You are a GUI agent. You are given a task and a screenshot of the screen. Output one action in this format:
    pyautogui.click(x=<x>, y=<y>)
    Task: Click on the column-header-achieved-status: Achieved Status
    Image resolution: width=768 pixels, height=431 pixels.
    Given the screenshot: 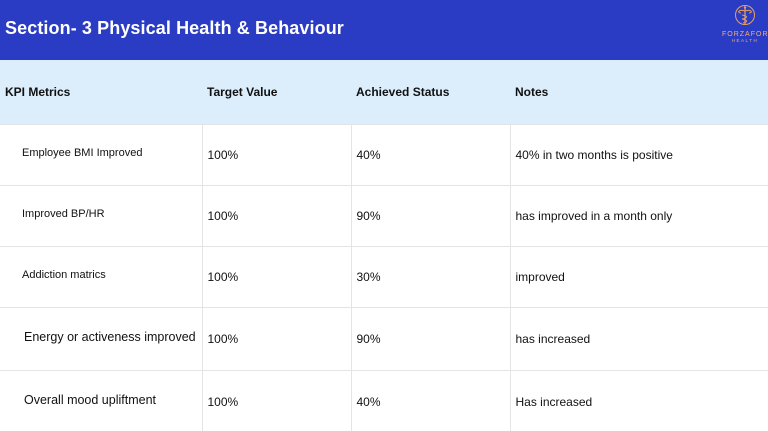 What is the action you would take?
    pyautogui.click(x=403, y=91)
    